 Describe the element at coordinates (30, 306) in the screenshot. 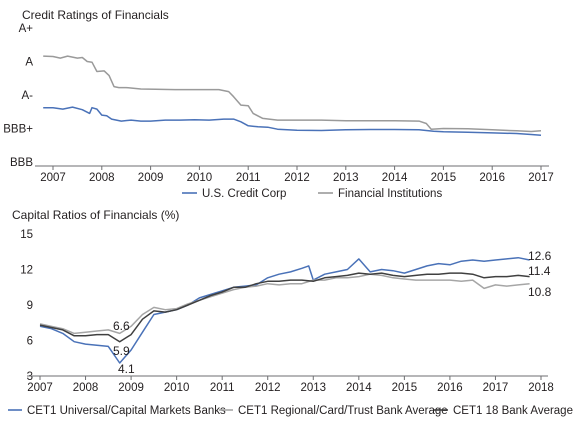

I see `y-tick-label-9: 9` at that location.